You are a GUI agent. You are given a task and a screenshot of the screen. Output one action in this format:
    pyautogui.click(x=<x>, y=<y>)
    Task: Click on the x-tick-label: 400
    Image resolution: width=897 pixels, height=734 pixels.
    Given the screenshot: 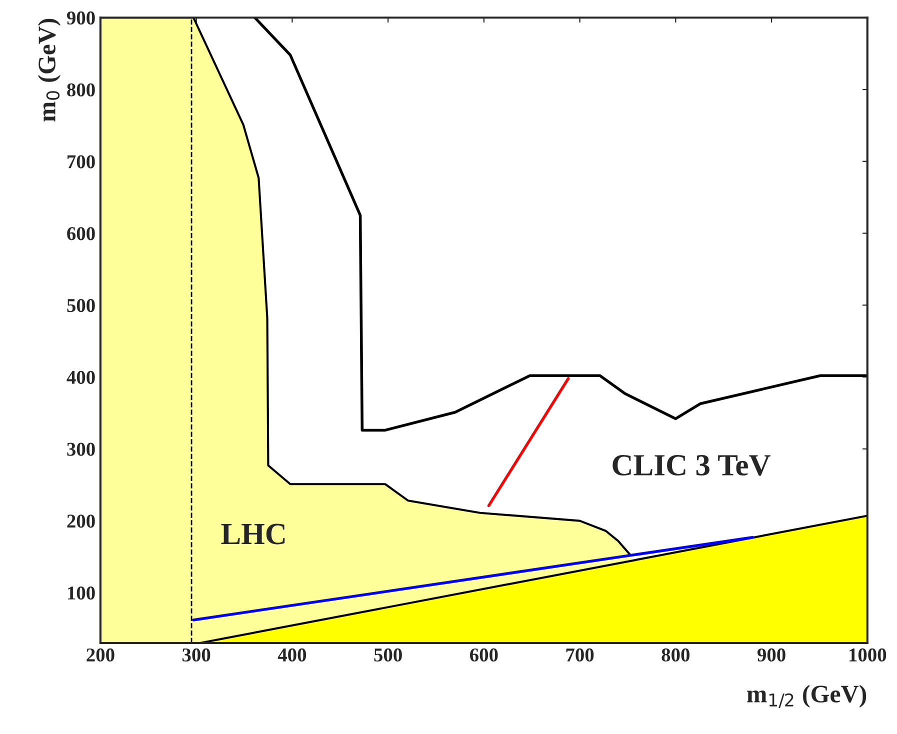 What is the action you would take?
    pyautogui.click(x=292, y=655)
    